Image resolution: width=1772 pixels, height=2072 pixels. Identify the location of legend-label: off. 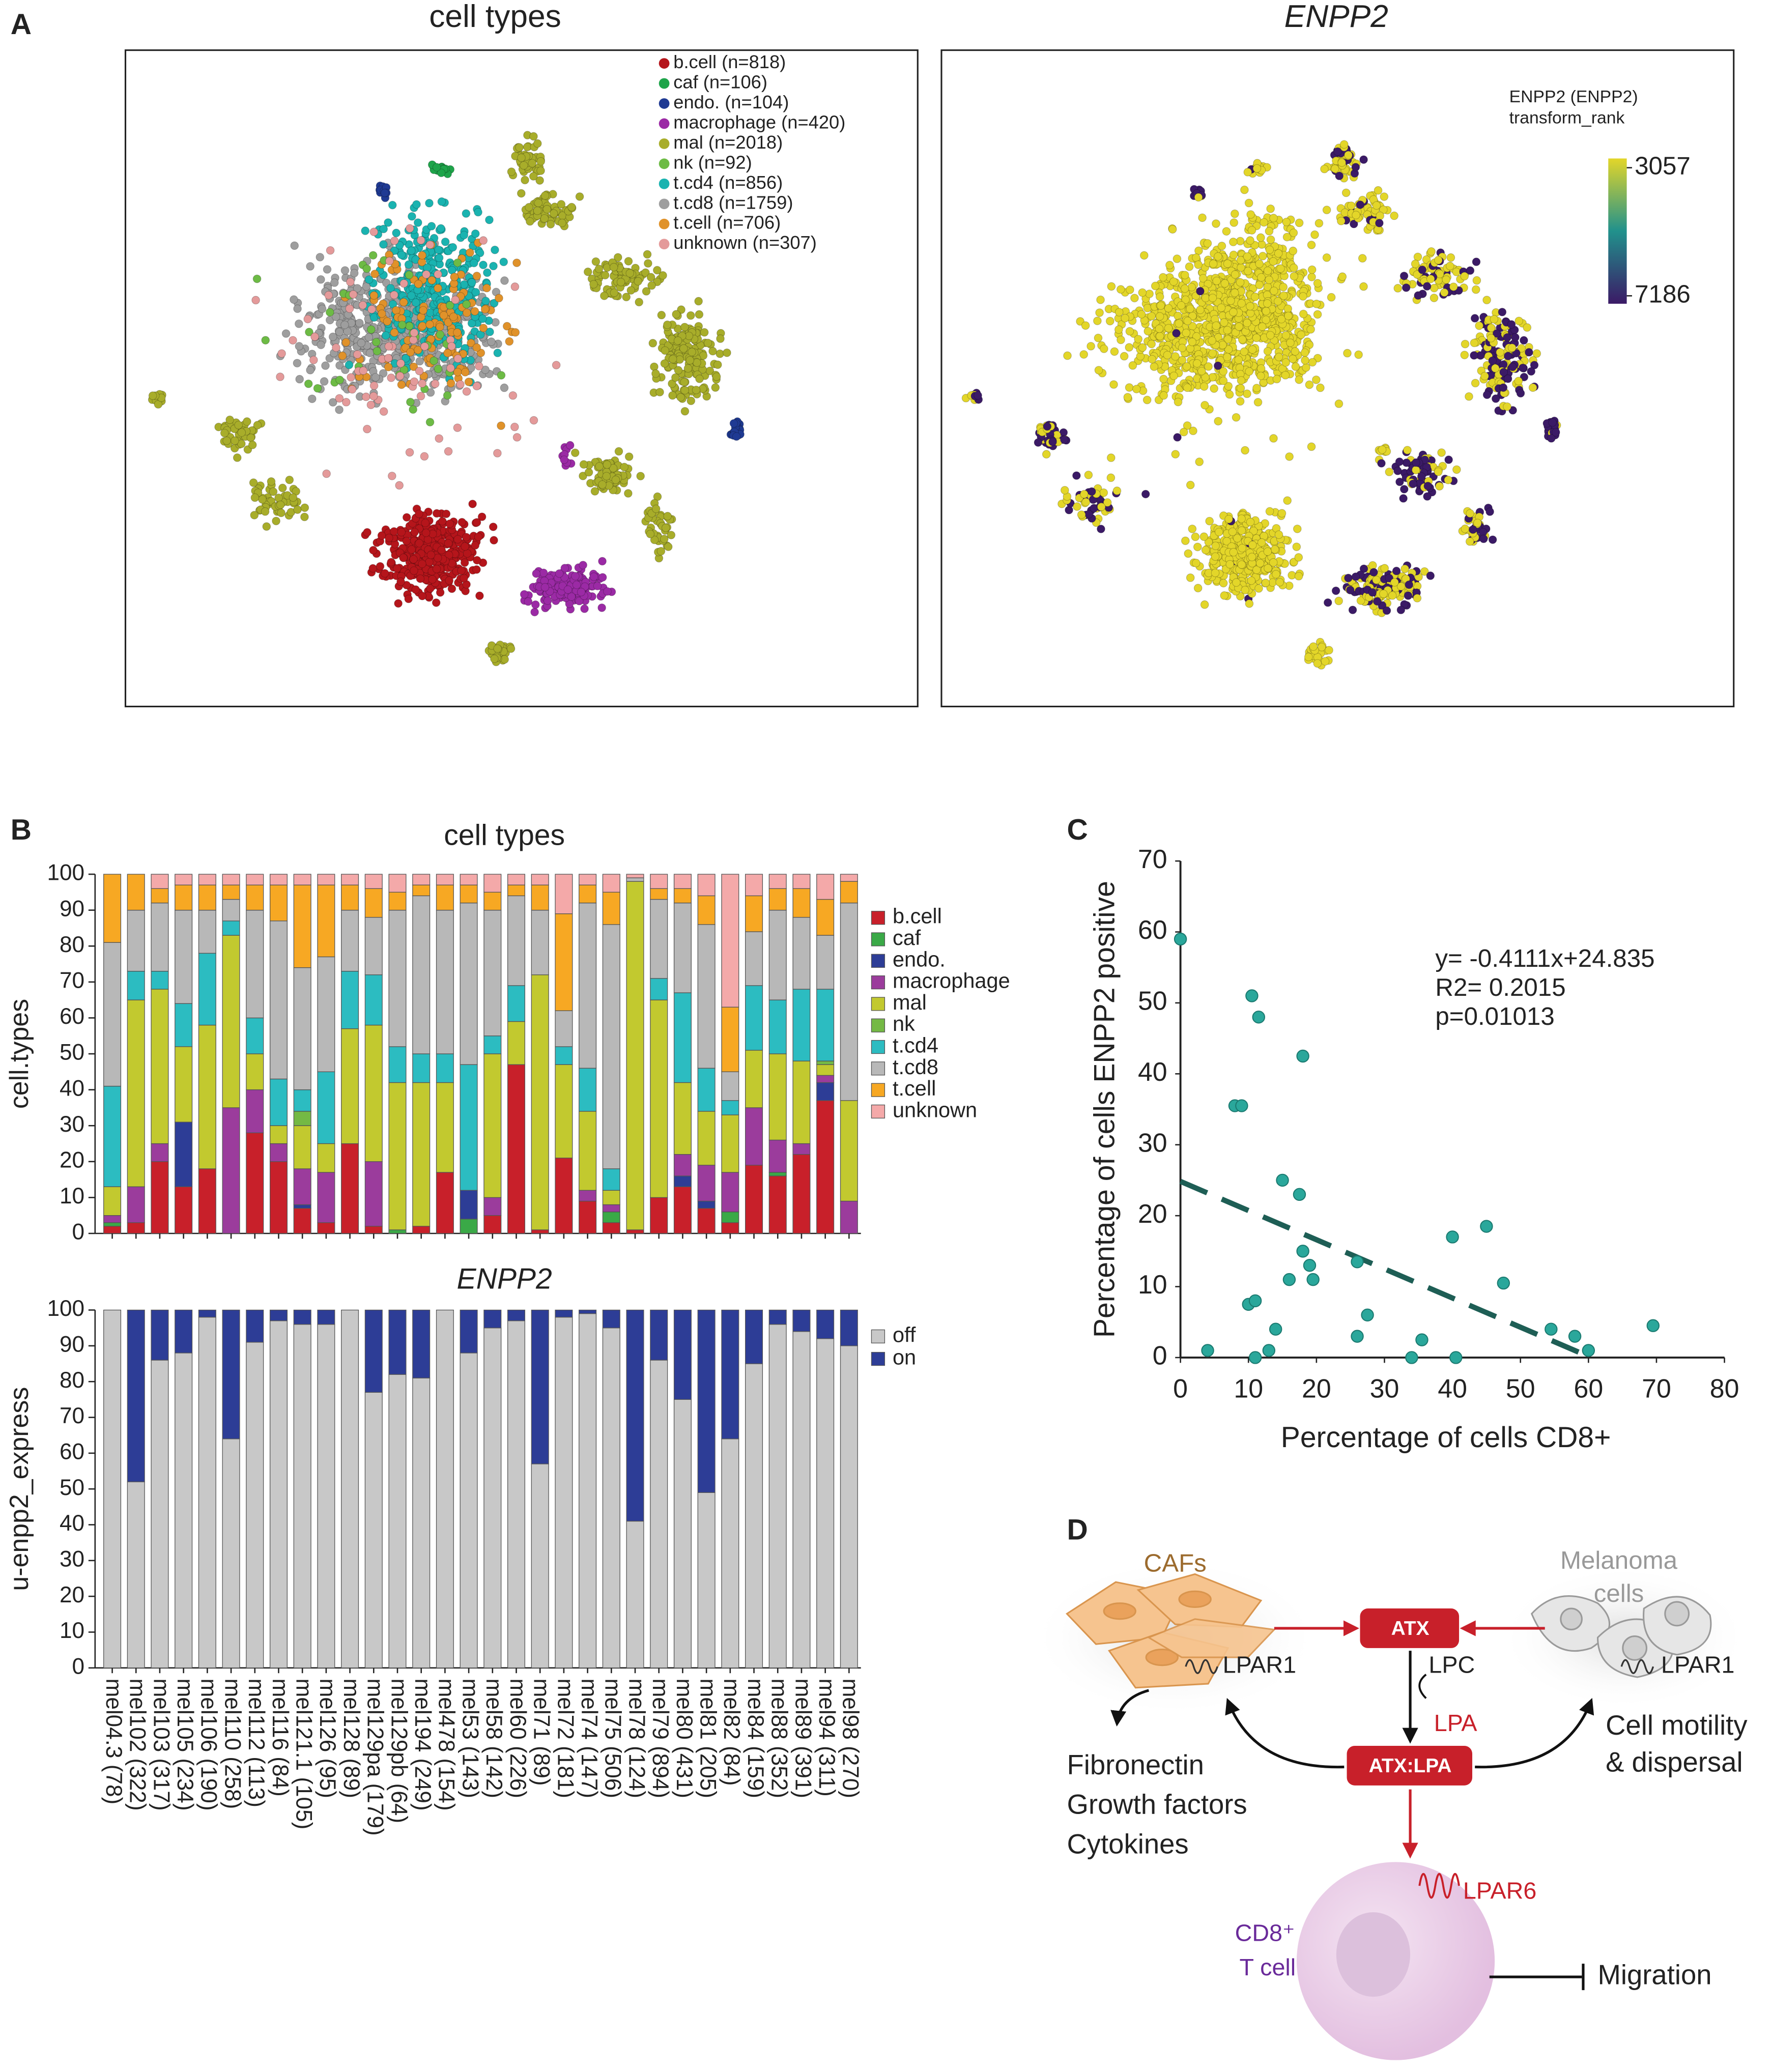
(904, 1334).